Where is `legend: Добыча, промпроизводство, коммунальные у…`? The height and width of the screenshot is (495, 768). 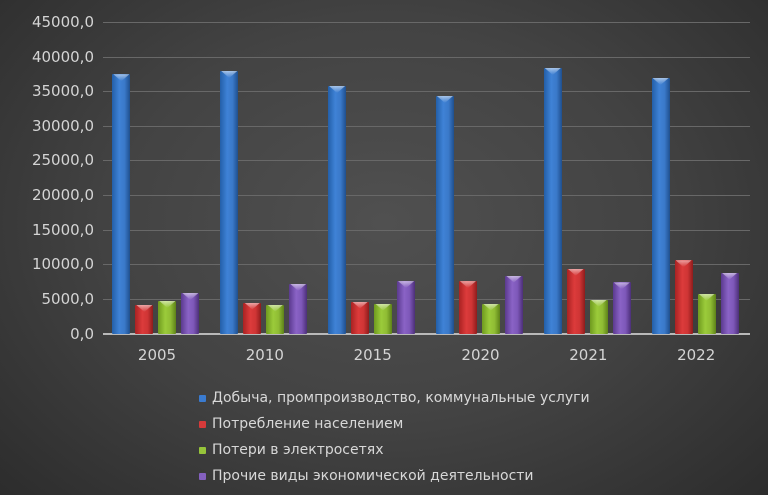
legend: Добыча, промпроизводство, коммунальные у… is located at coordinates (394, 437).